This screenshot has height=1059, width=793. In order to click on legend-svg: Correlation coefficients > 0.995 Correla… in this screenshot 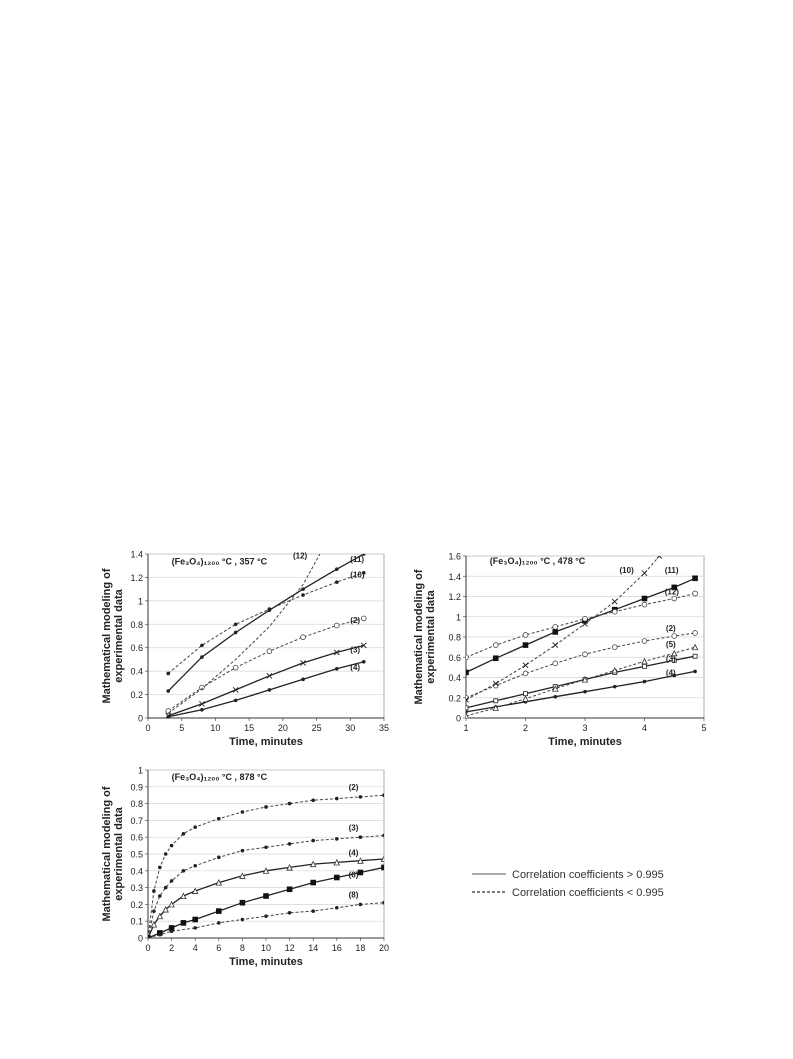, I will do `click(568, 884)`.